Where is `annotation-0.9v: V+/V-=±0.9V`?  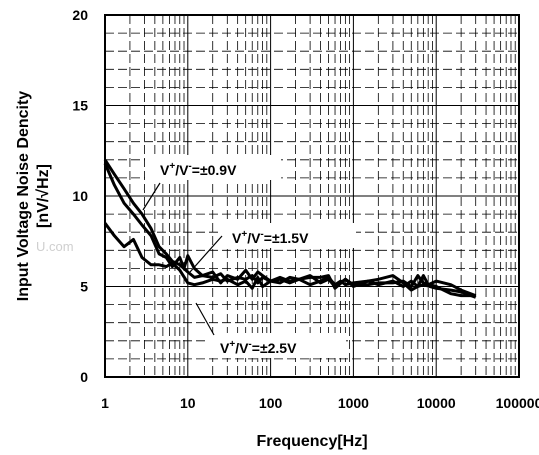 annotation-0.9v: V+/V-=±0.9V is located at coordinates (198, 169).